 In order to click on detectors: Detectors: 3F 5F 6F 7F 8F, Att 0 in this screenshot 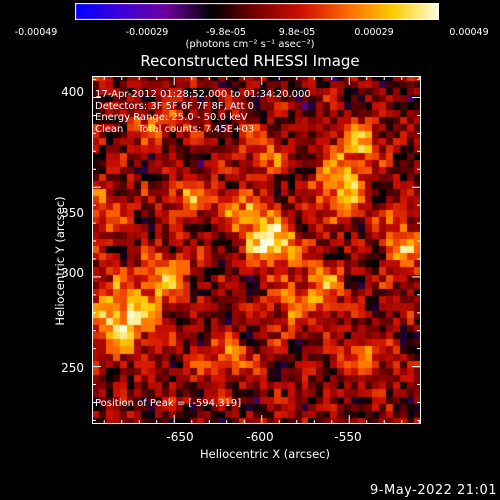, I will do `click(175, 106)`.